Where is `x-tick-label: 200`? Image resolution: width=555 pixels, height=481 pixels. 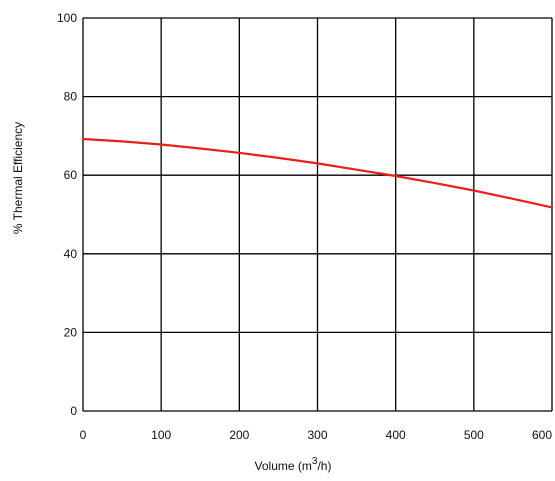 x-tick-label: 200 is located at coordinates (239, 435).